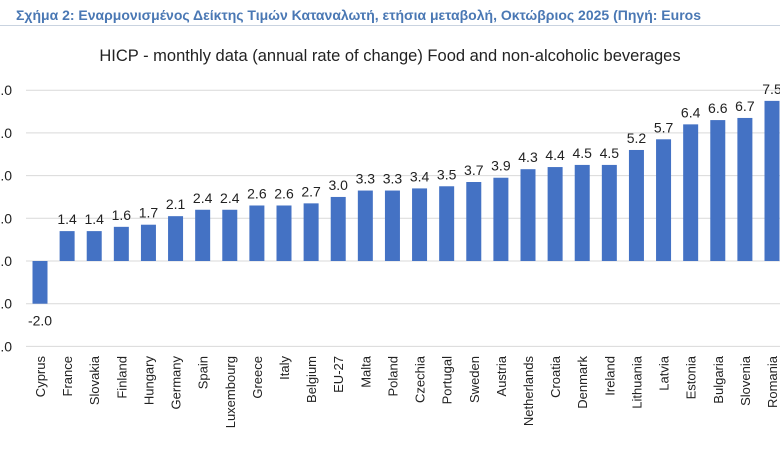  What do you see at coordinates (501, 375) in the screenshot?
I see `x-tick-label: Austria` at bounding box center [501, 375].